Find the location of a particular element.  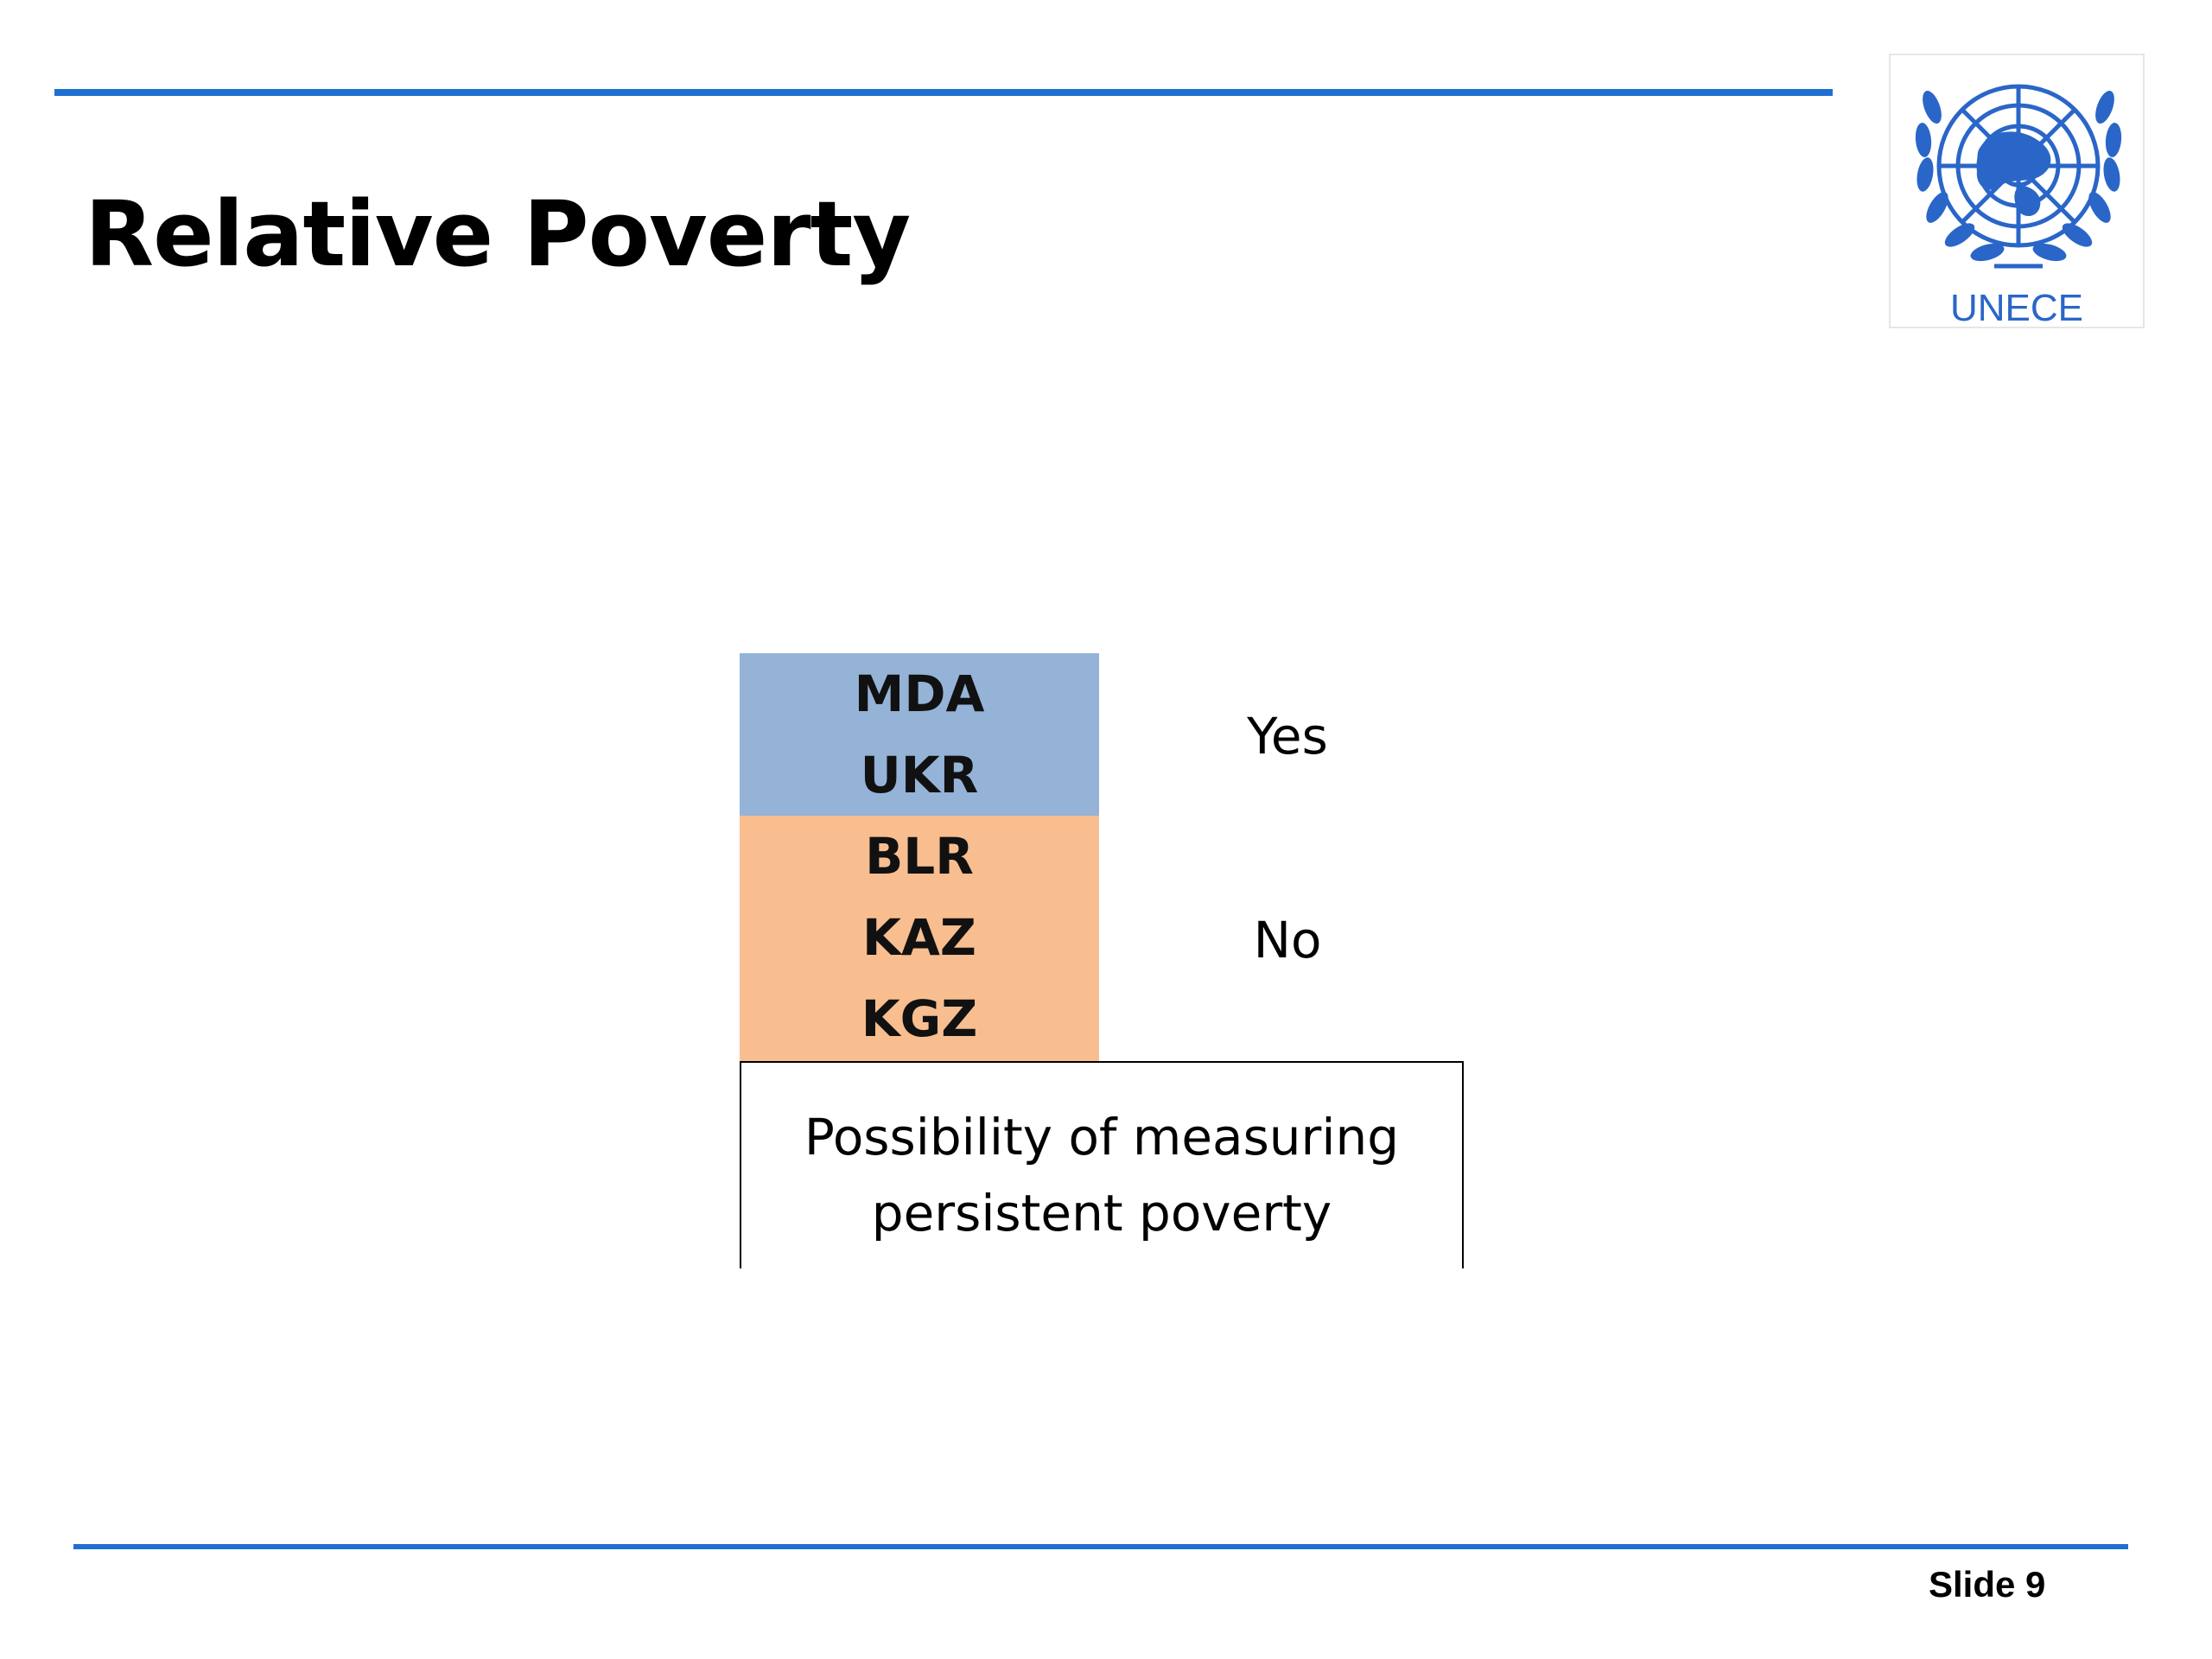

bottom-divider is located at coordinates (1100, 1546).